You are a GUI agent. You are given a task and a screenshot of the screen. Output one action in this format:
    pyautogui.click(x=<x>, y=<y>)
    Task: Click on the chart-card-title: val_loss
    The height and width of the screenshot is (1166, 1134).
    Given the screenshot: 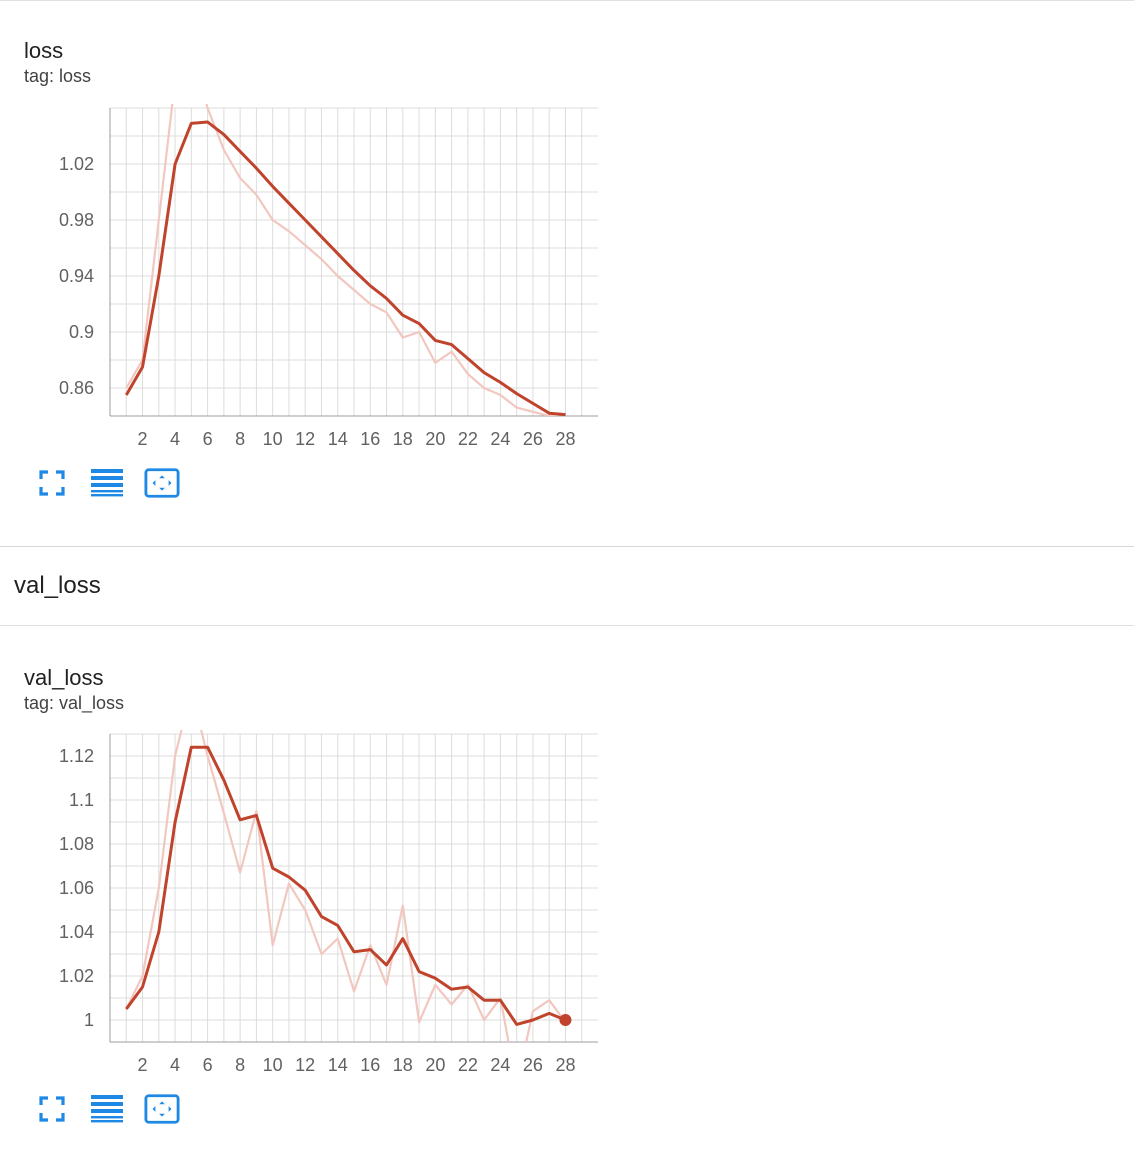 What is the action you would take?
    pyautogui.click(x=64, y=677)
    